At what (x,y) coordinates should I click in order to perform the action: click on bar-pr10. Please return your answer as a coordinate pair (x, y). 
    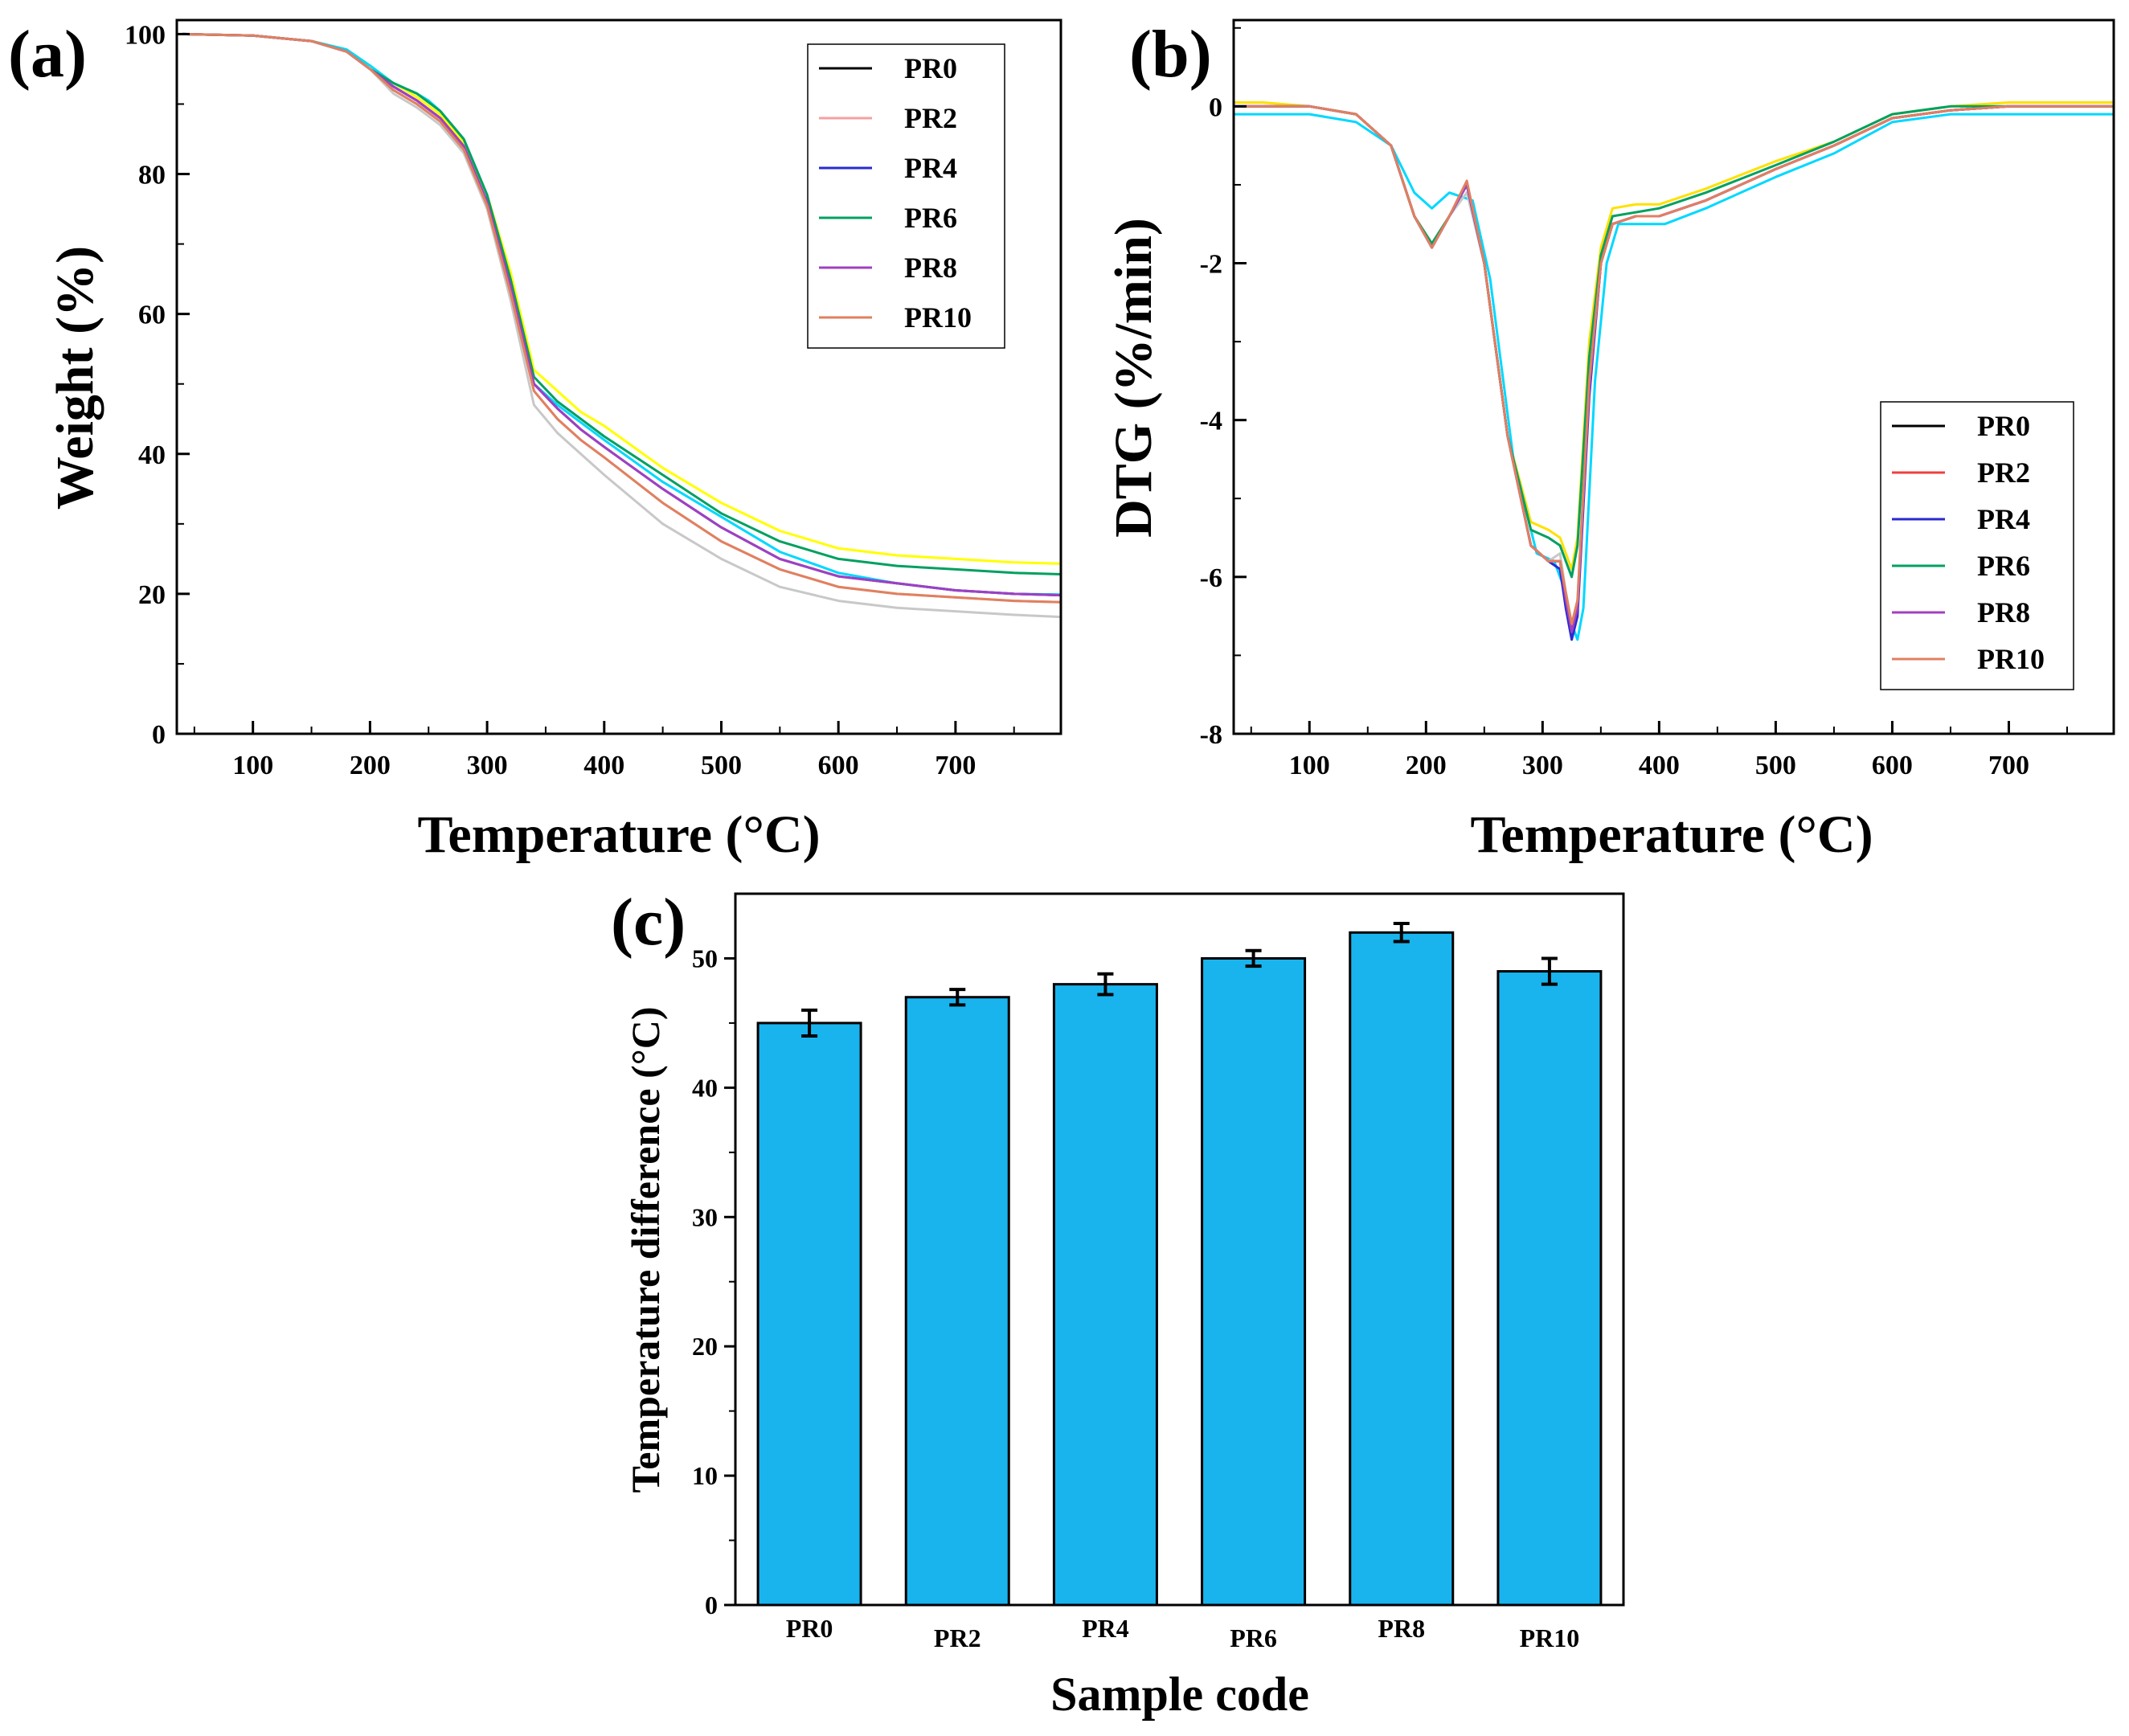
    Looking at the image, I should click on (1549, 1288).